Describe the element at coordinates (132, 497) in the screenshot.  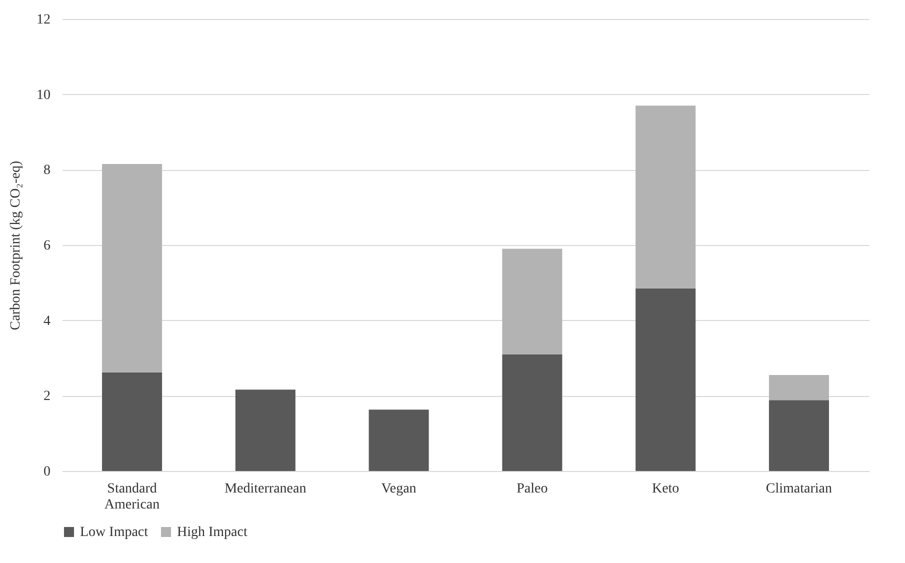
I see `x-tick-label: Standard American` at that location.